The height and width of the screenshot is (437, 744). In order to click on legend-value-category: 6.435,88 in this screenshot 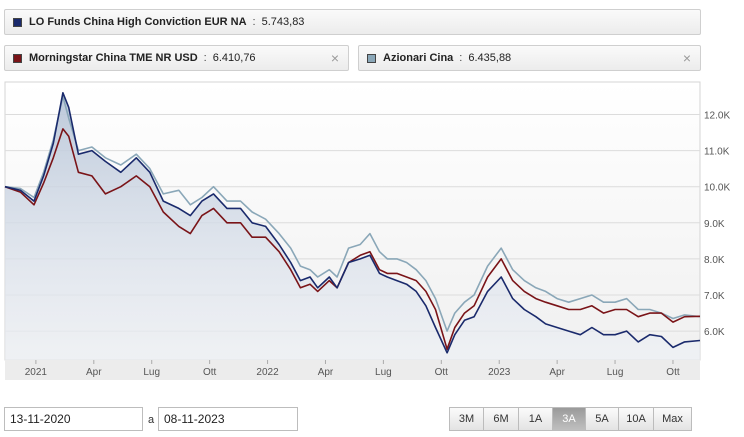, I will do `click(490, 58)`.